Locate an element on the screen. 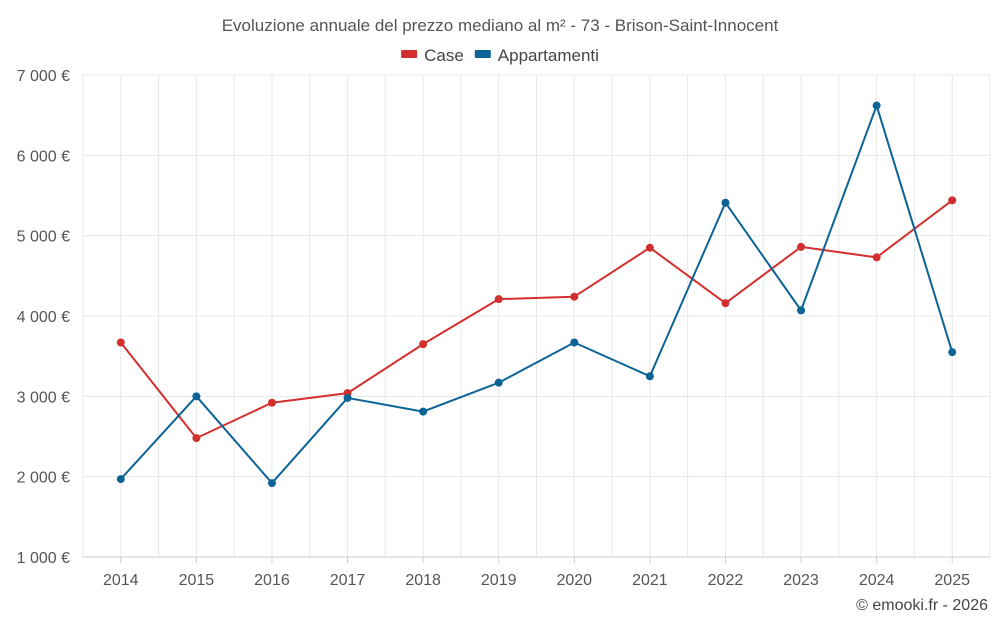  x-tick-label: 2024 is located at coordinates (877, 580).